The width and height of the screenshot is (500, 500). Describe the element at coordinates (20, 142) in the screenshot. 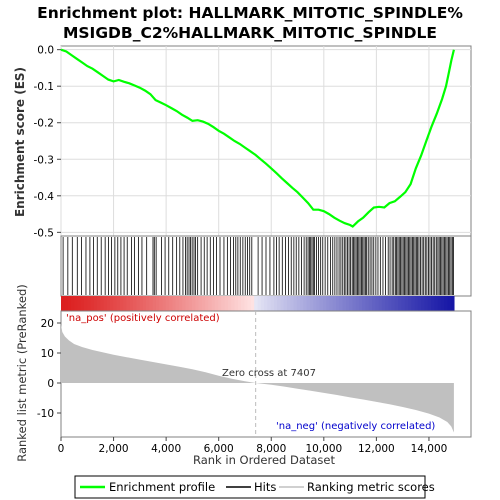

I see `es-y-axis-label: Enrichment score (ES)` at that location.